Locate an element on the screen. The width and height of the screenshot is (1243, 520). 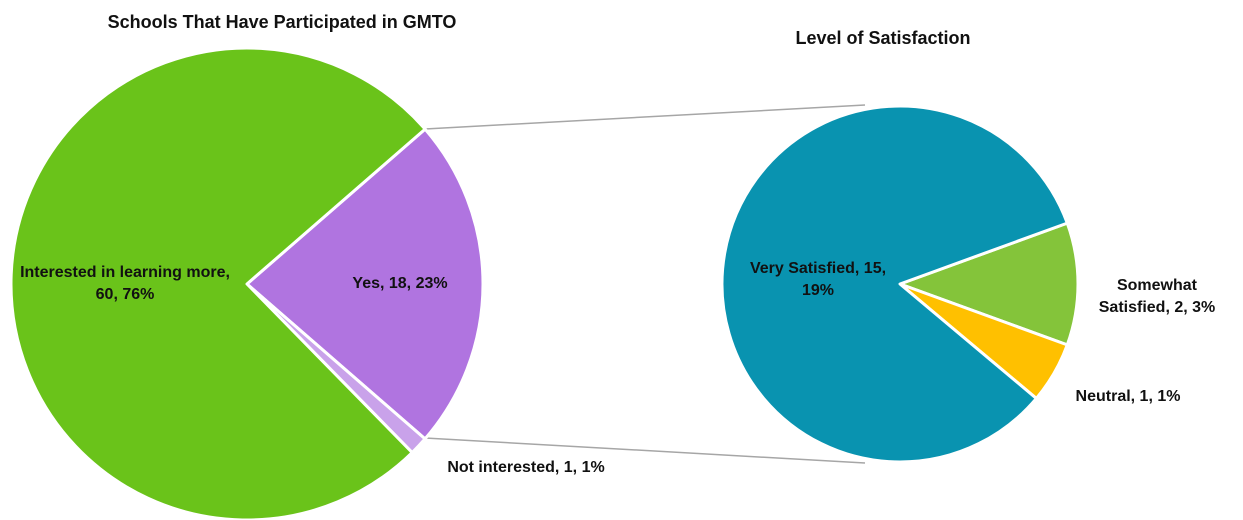
chart-title: Level of Satisfaction is located at coordinates (883, 38).